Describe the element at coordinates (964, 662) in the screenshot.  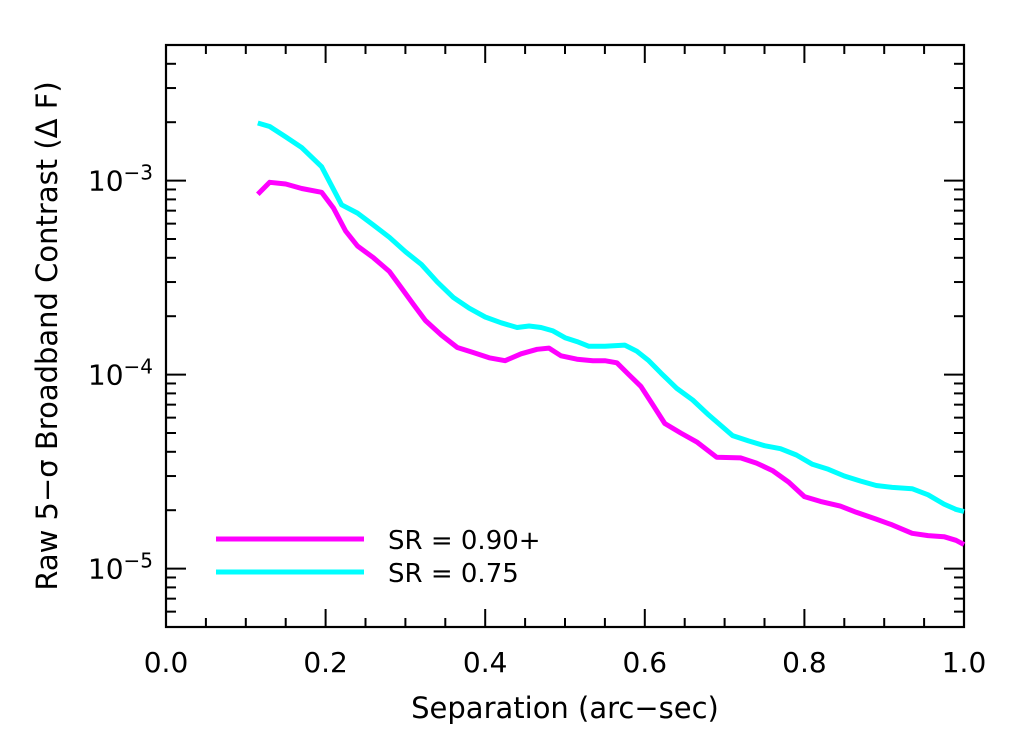
I see `x-tick-label: 1.0` at that location.